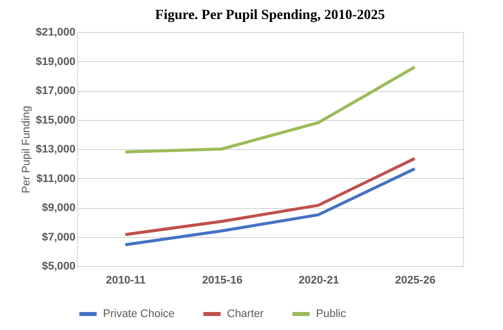 This screenshot has height=330, width=503. Describe the element at coordinates (56, 91) in the screenshot. I see `y-tick-label: $17,000` at that location.